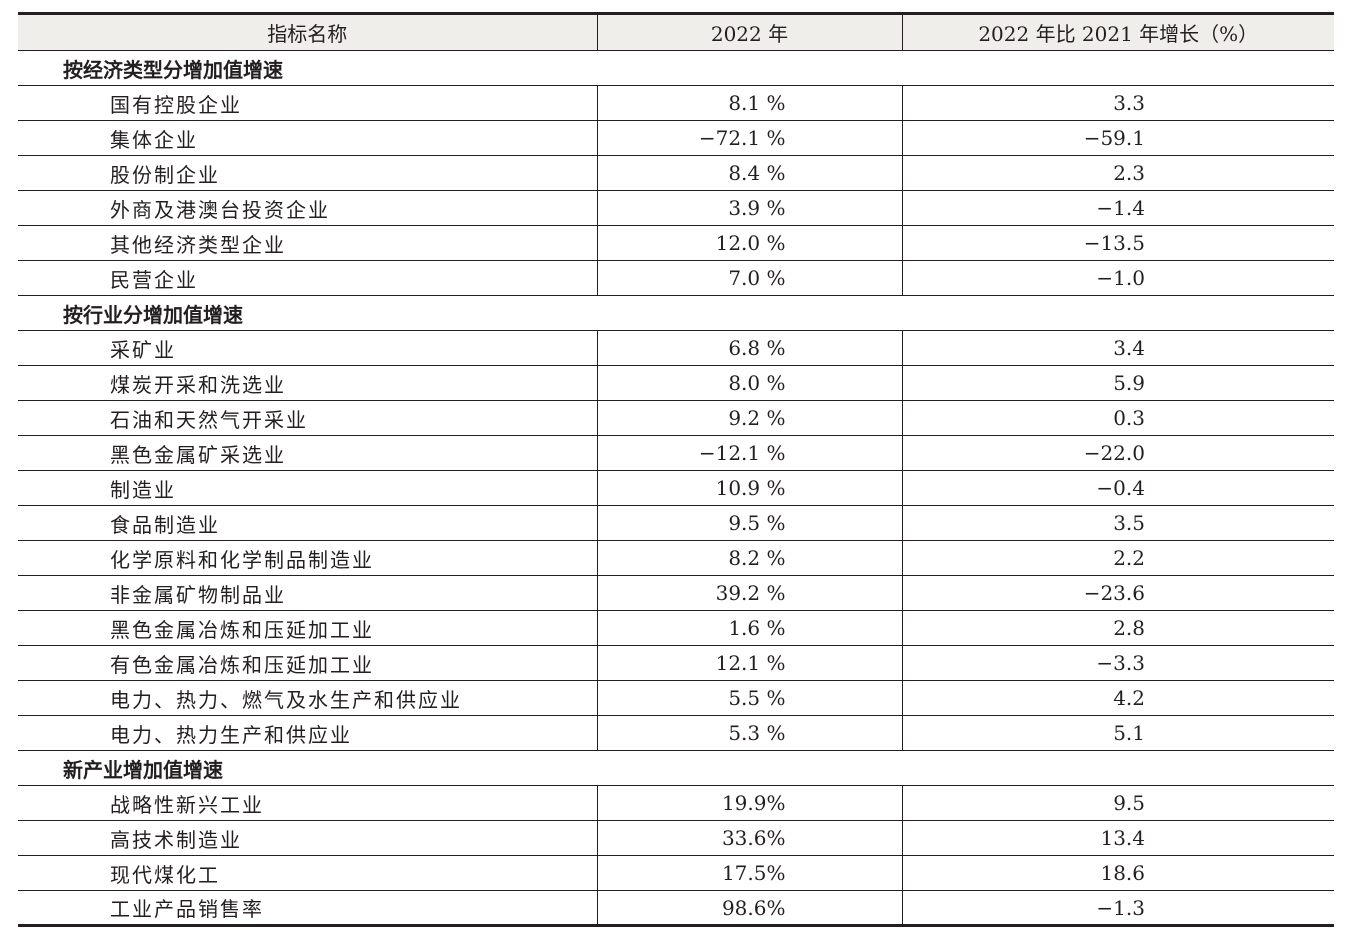 The image size is (1351, 932). What do you see at coordinates (749, 698) in the screenshot?
I see `value-2022-cell: 5.5 %` at bounding box center [749, 698].